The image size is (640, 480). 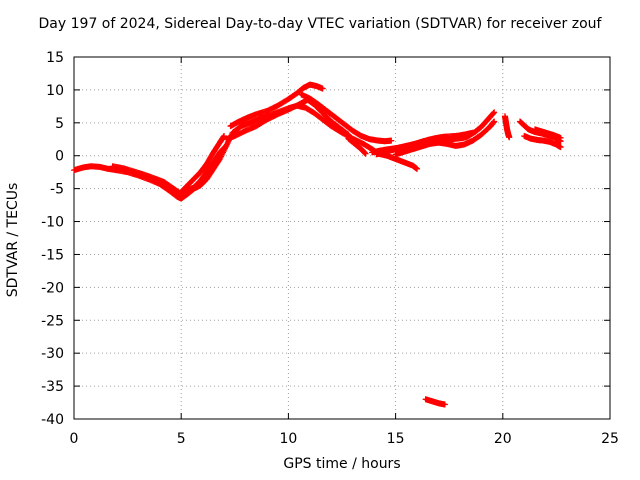 What do you see at coordinates (507, 127) in the screenshot?
I see `series-track-l` at bounding box center [507, 127].